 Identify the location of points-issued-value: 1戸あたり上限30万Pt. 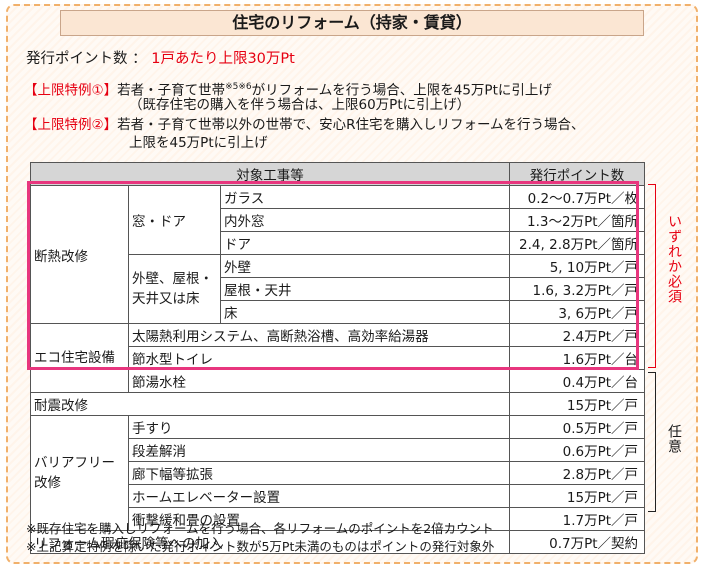
(223, 59).